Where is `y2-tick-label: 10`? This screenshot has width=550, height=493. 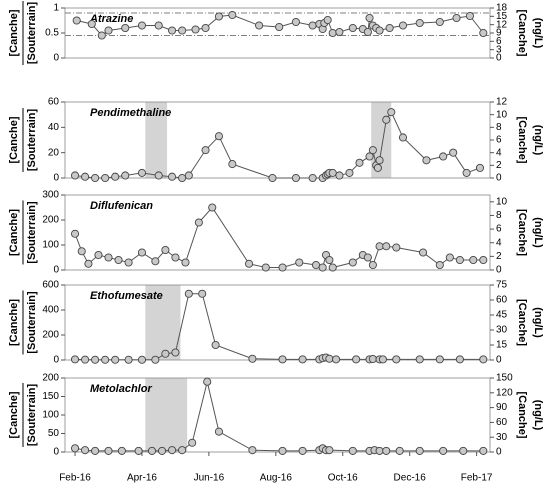 y2-tick-label: 10 is located at coordinates (502, 201).